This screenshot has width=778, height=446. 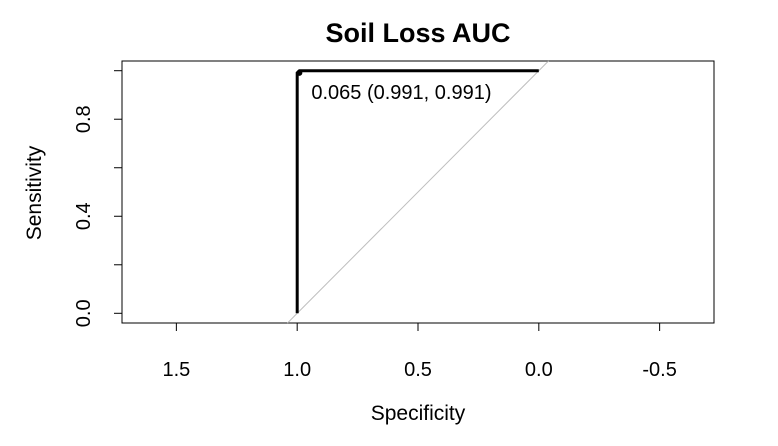 I want to click on y-axis-title: Sensitivity, so click(x=34, y=192).